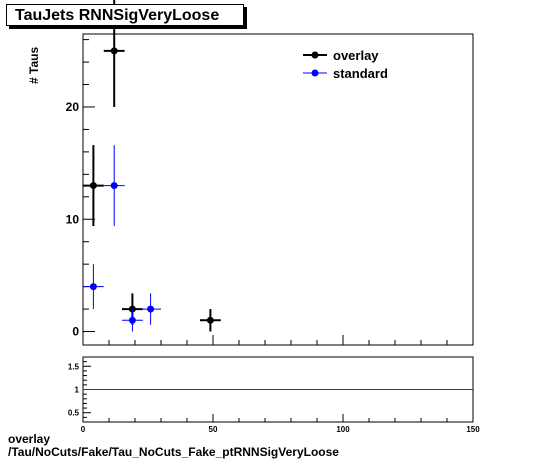 Image resolution: width=546 pixels, height=462 pixels. Describe the element at coordinates (34, 65) in the screenshot. I see `y-axis-label: # Taus` at that location.